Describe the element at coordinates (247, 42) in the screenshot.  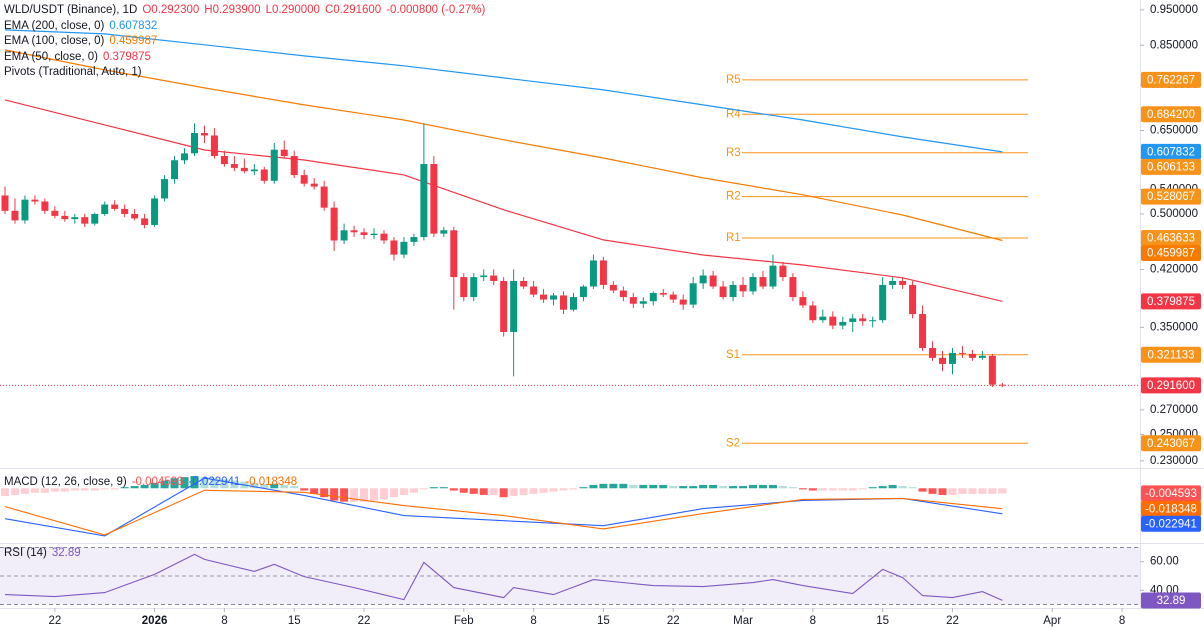
I see `legend-row: EMA (100, close, 0) 0.459987` at that location.